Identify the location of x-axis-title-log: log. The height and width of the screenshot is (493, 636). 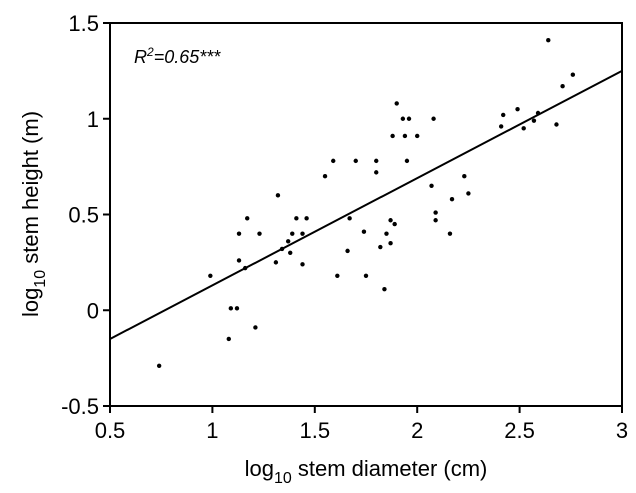
(259, 468).